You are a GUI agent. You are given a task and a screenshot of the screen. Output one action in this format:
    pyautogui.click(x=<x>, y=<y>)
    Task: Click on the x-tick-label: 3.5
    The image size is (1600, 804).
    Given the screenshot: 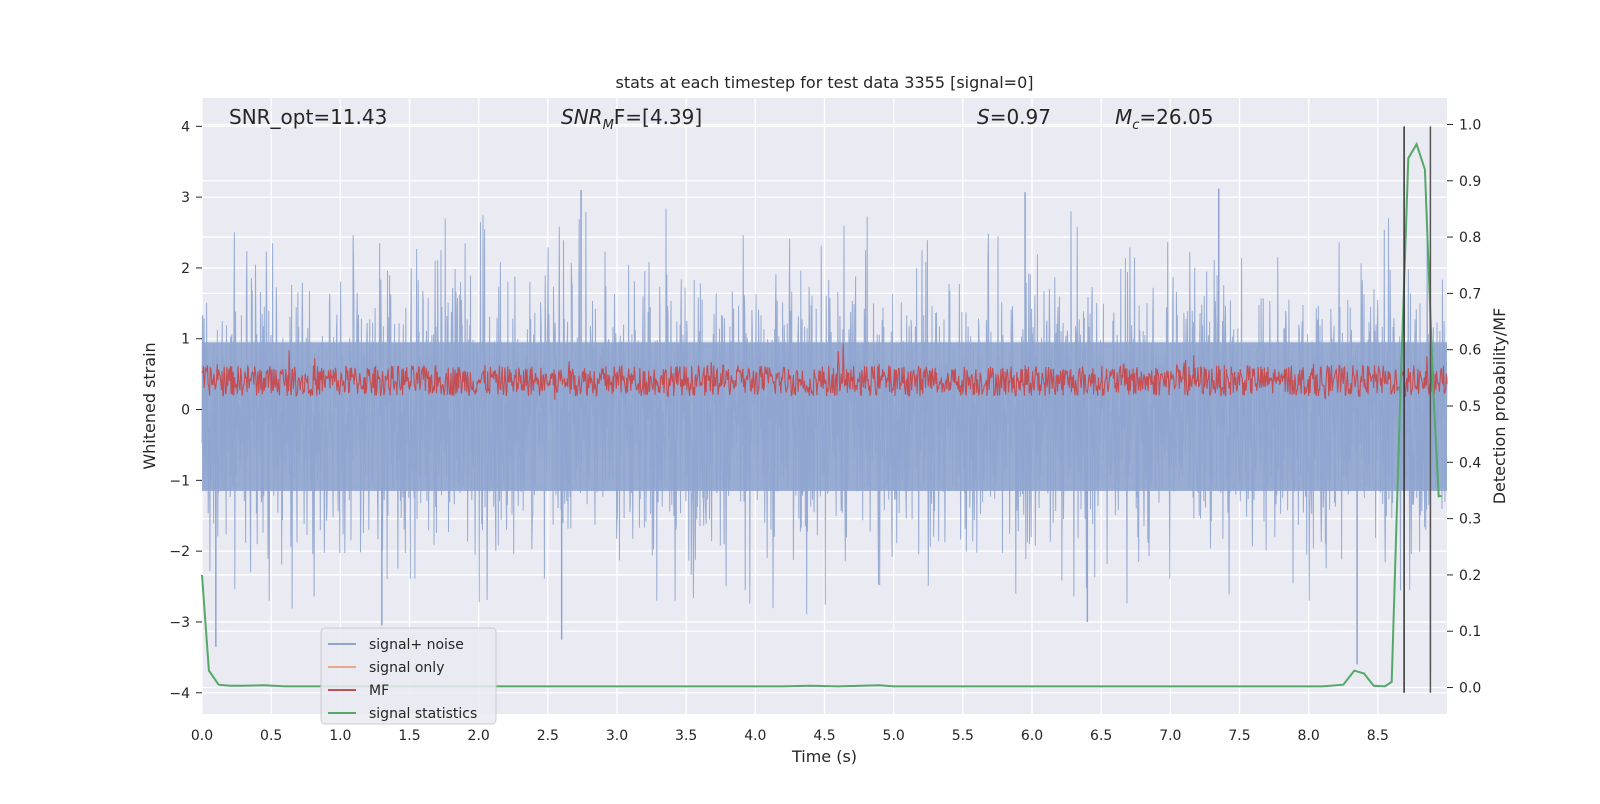 What is the action you would take?
    pyautogui.click(x=686, y=736)
    